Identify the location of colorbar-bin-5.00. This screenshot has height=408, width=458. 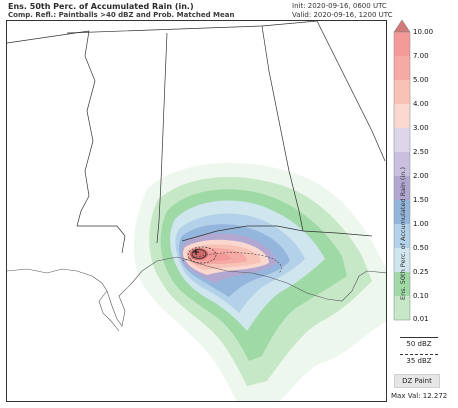
(402, 92).